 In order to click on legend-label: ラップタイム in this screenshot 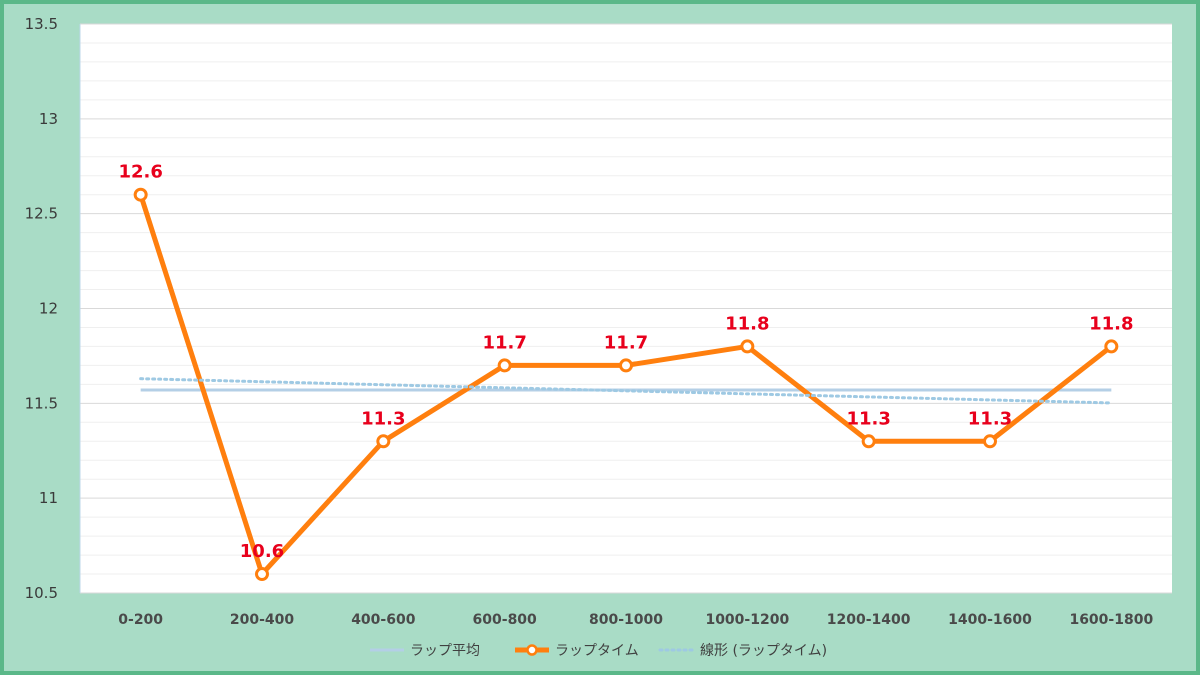, I will do `click(597, 651)`.